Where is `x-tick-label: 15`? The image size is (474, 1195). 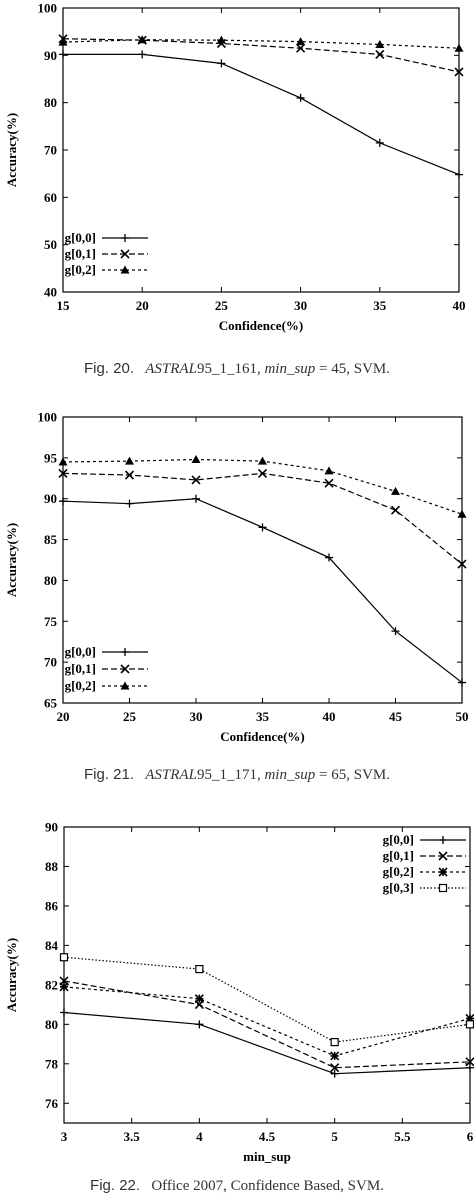
x-tick-label: 15 is located at coordinates (64, 305).